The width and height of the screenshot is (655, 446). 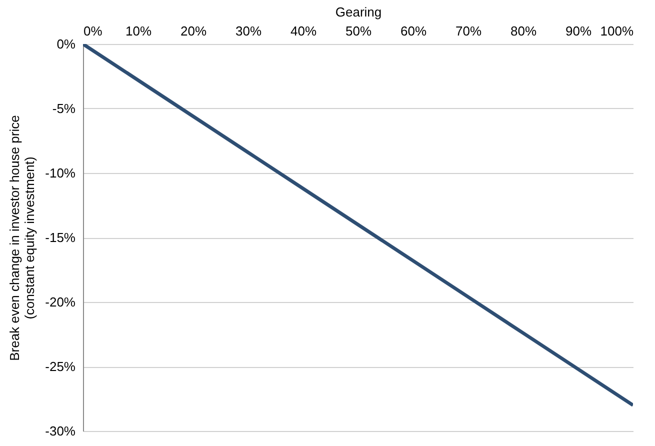 I want to click on y-tick-label: -10%, so click(x=60, y=173).